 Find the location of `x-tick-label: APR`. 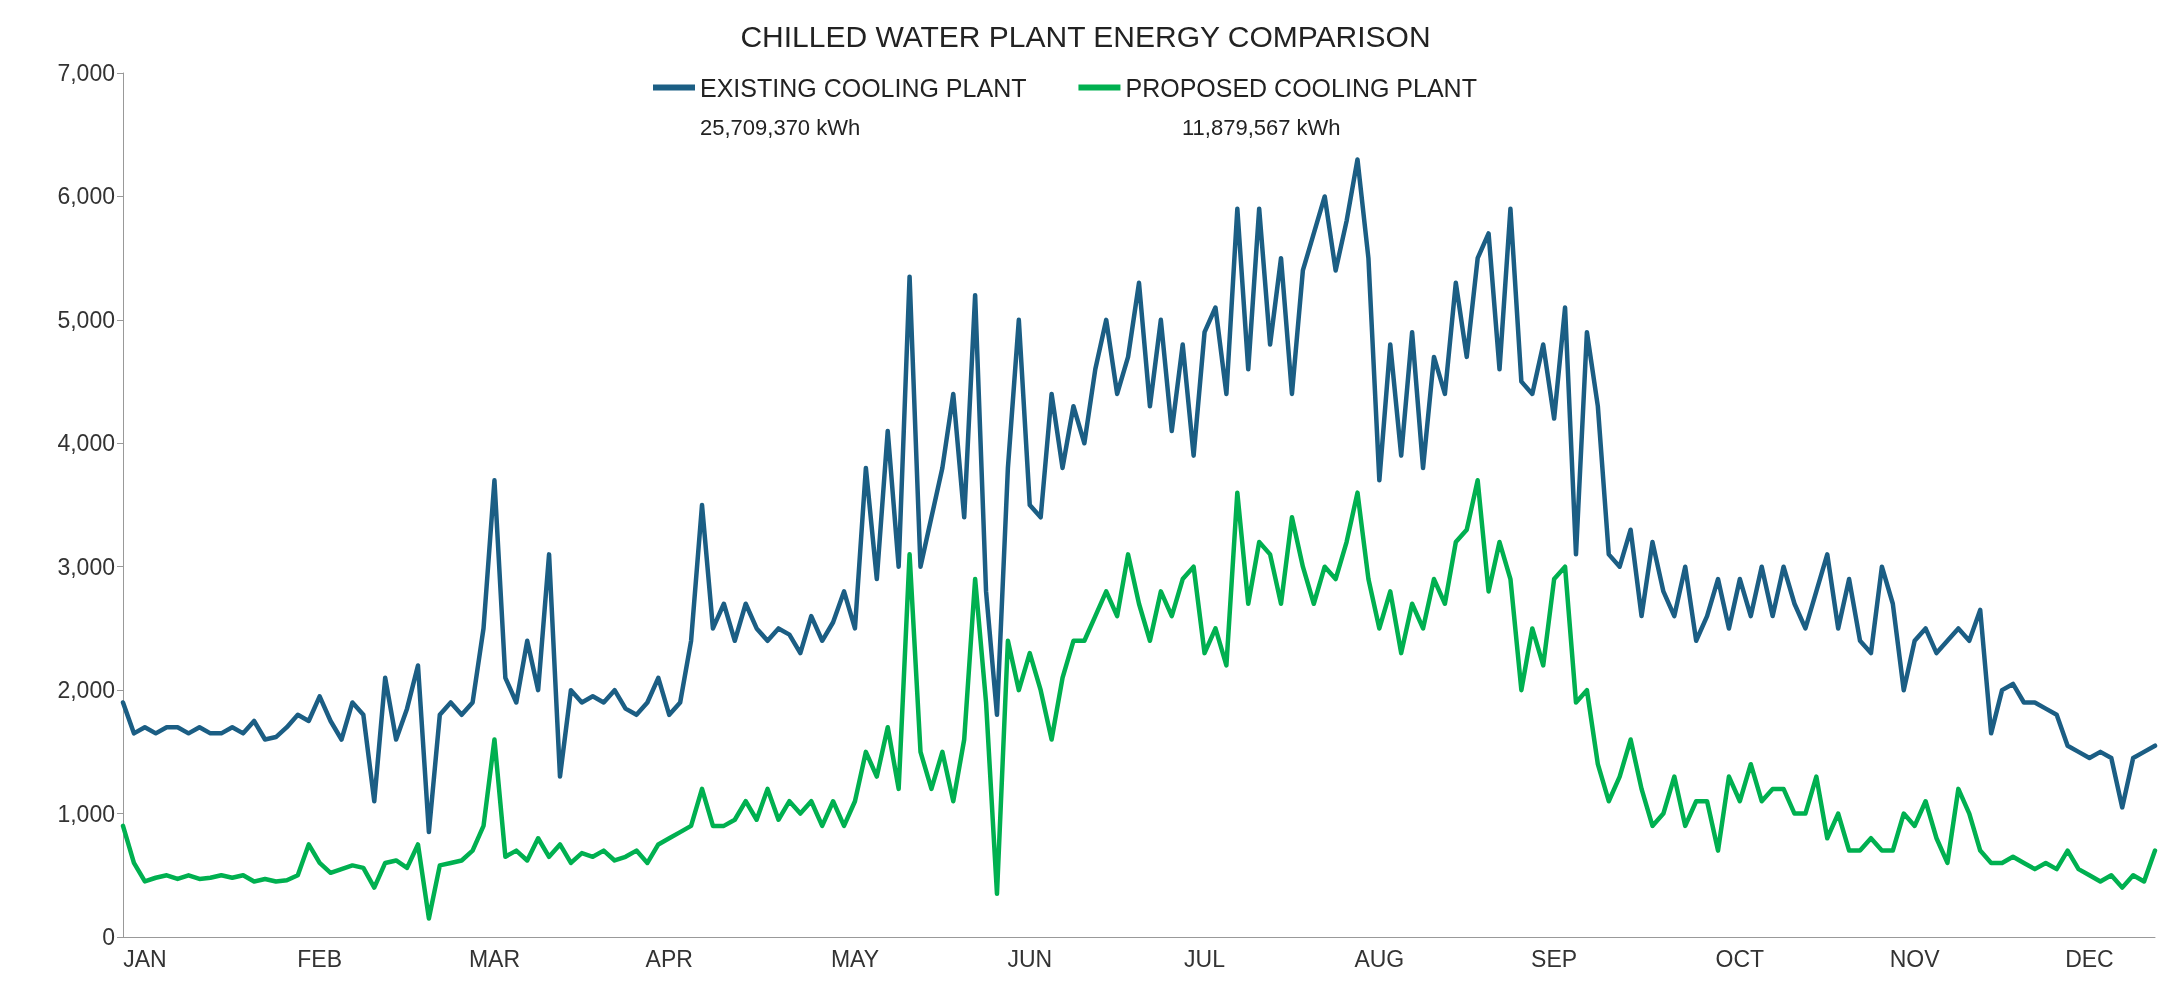

x-tick-label: APR is located at coordinates (669, 958).